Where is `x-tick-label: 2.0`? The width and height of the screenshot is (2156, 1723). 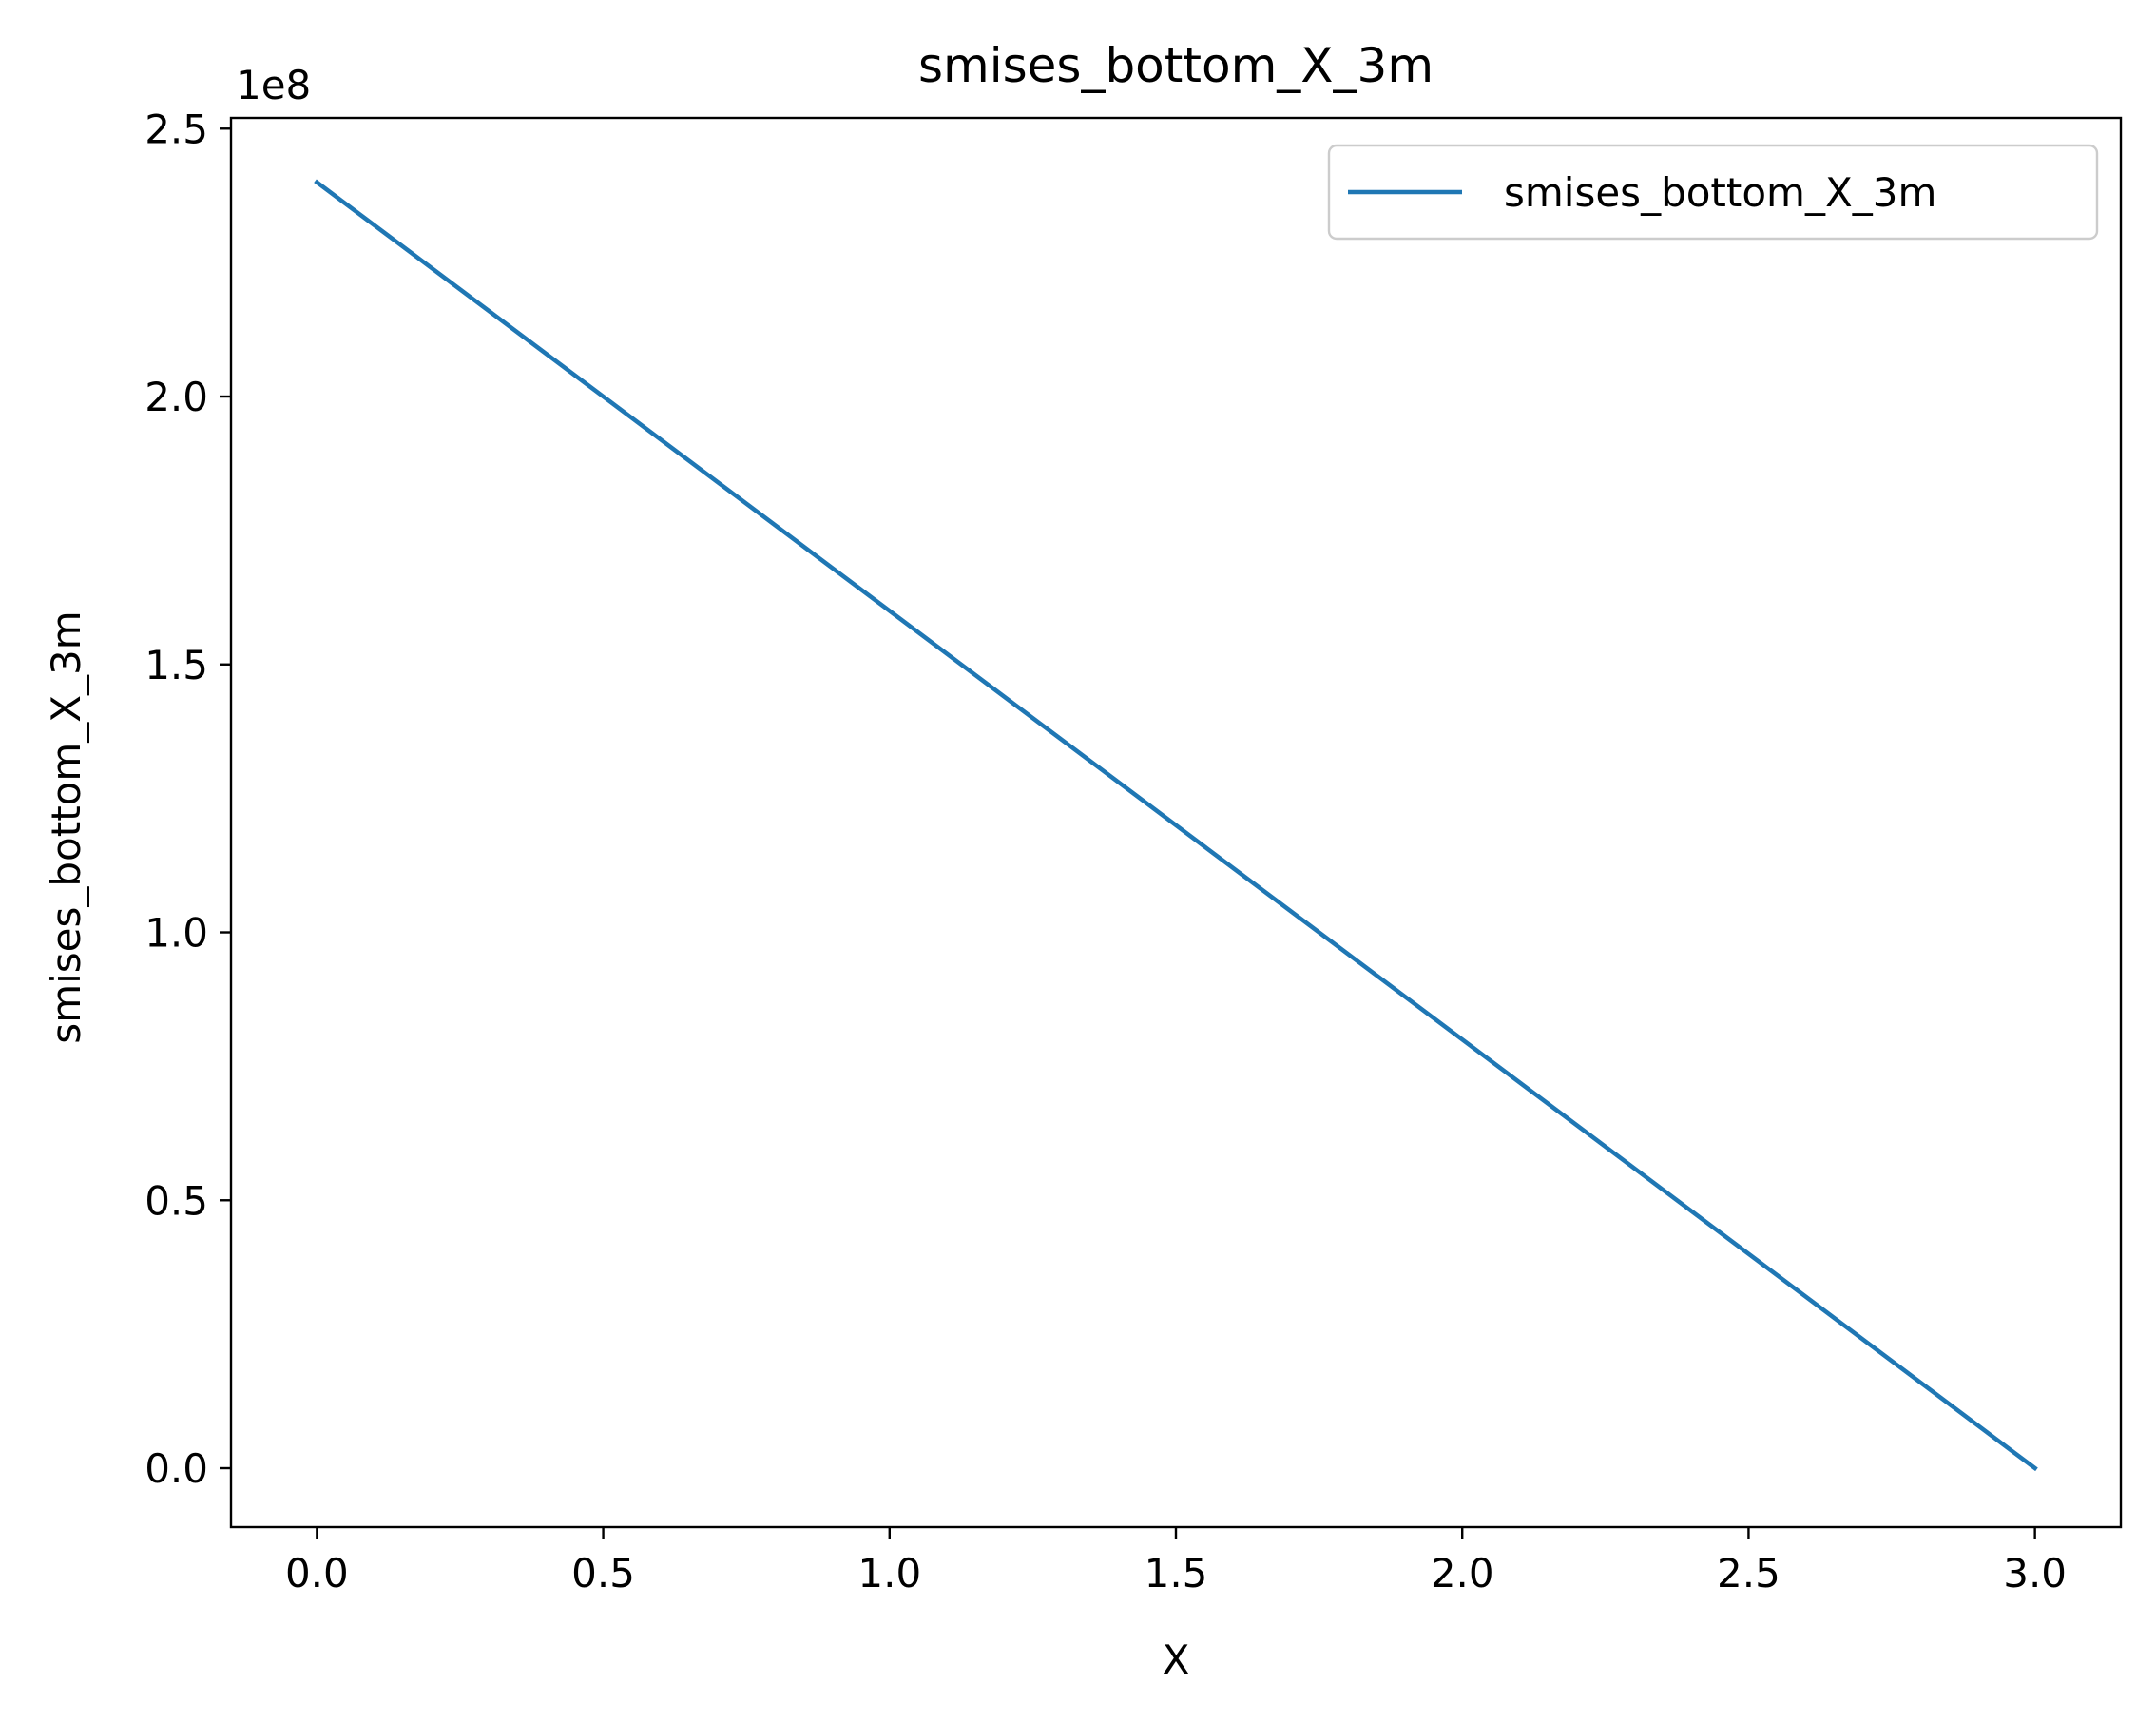
x-tick-label: 2.0 is located at coordinates (1462, 1574).